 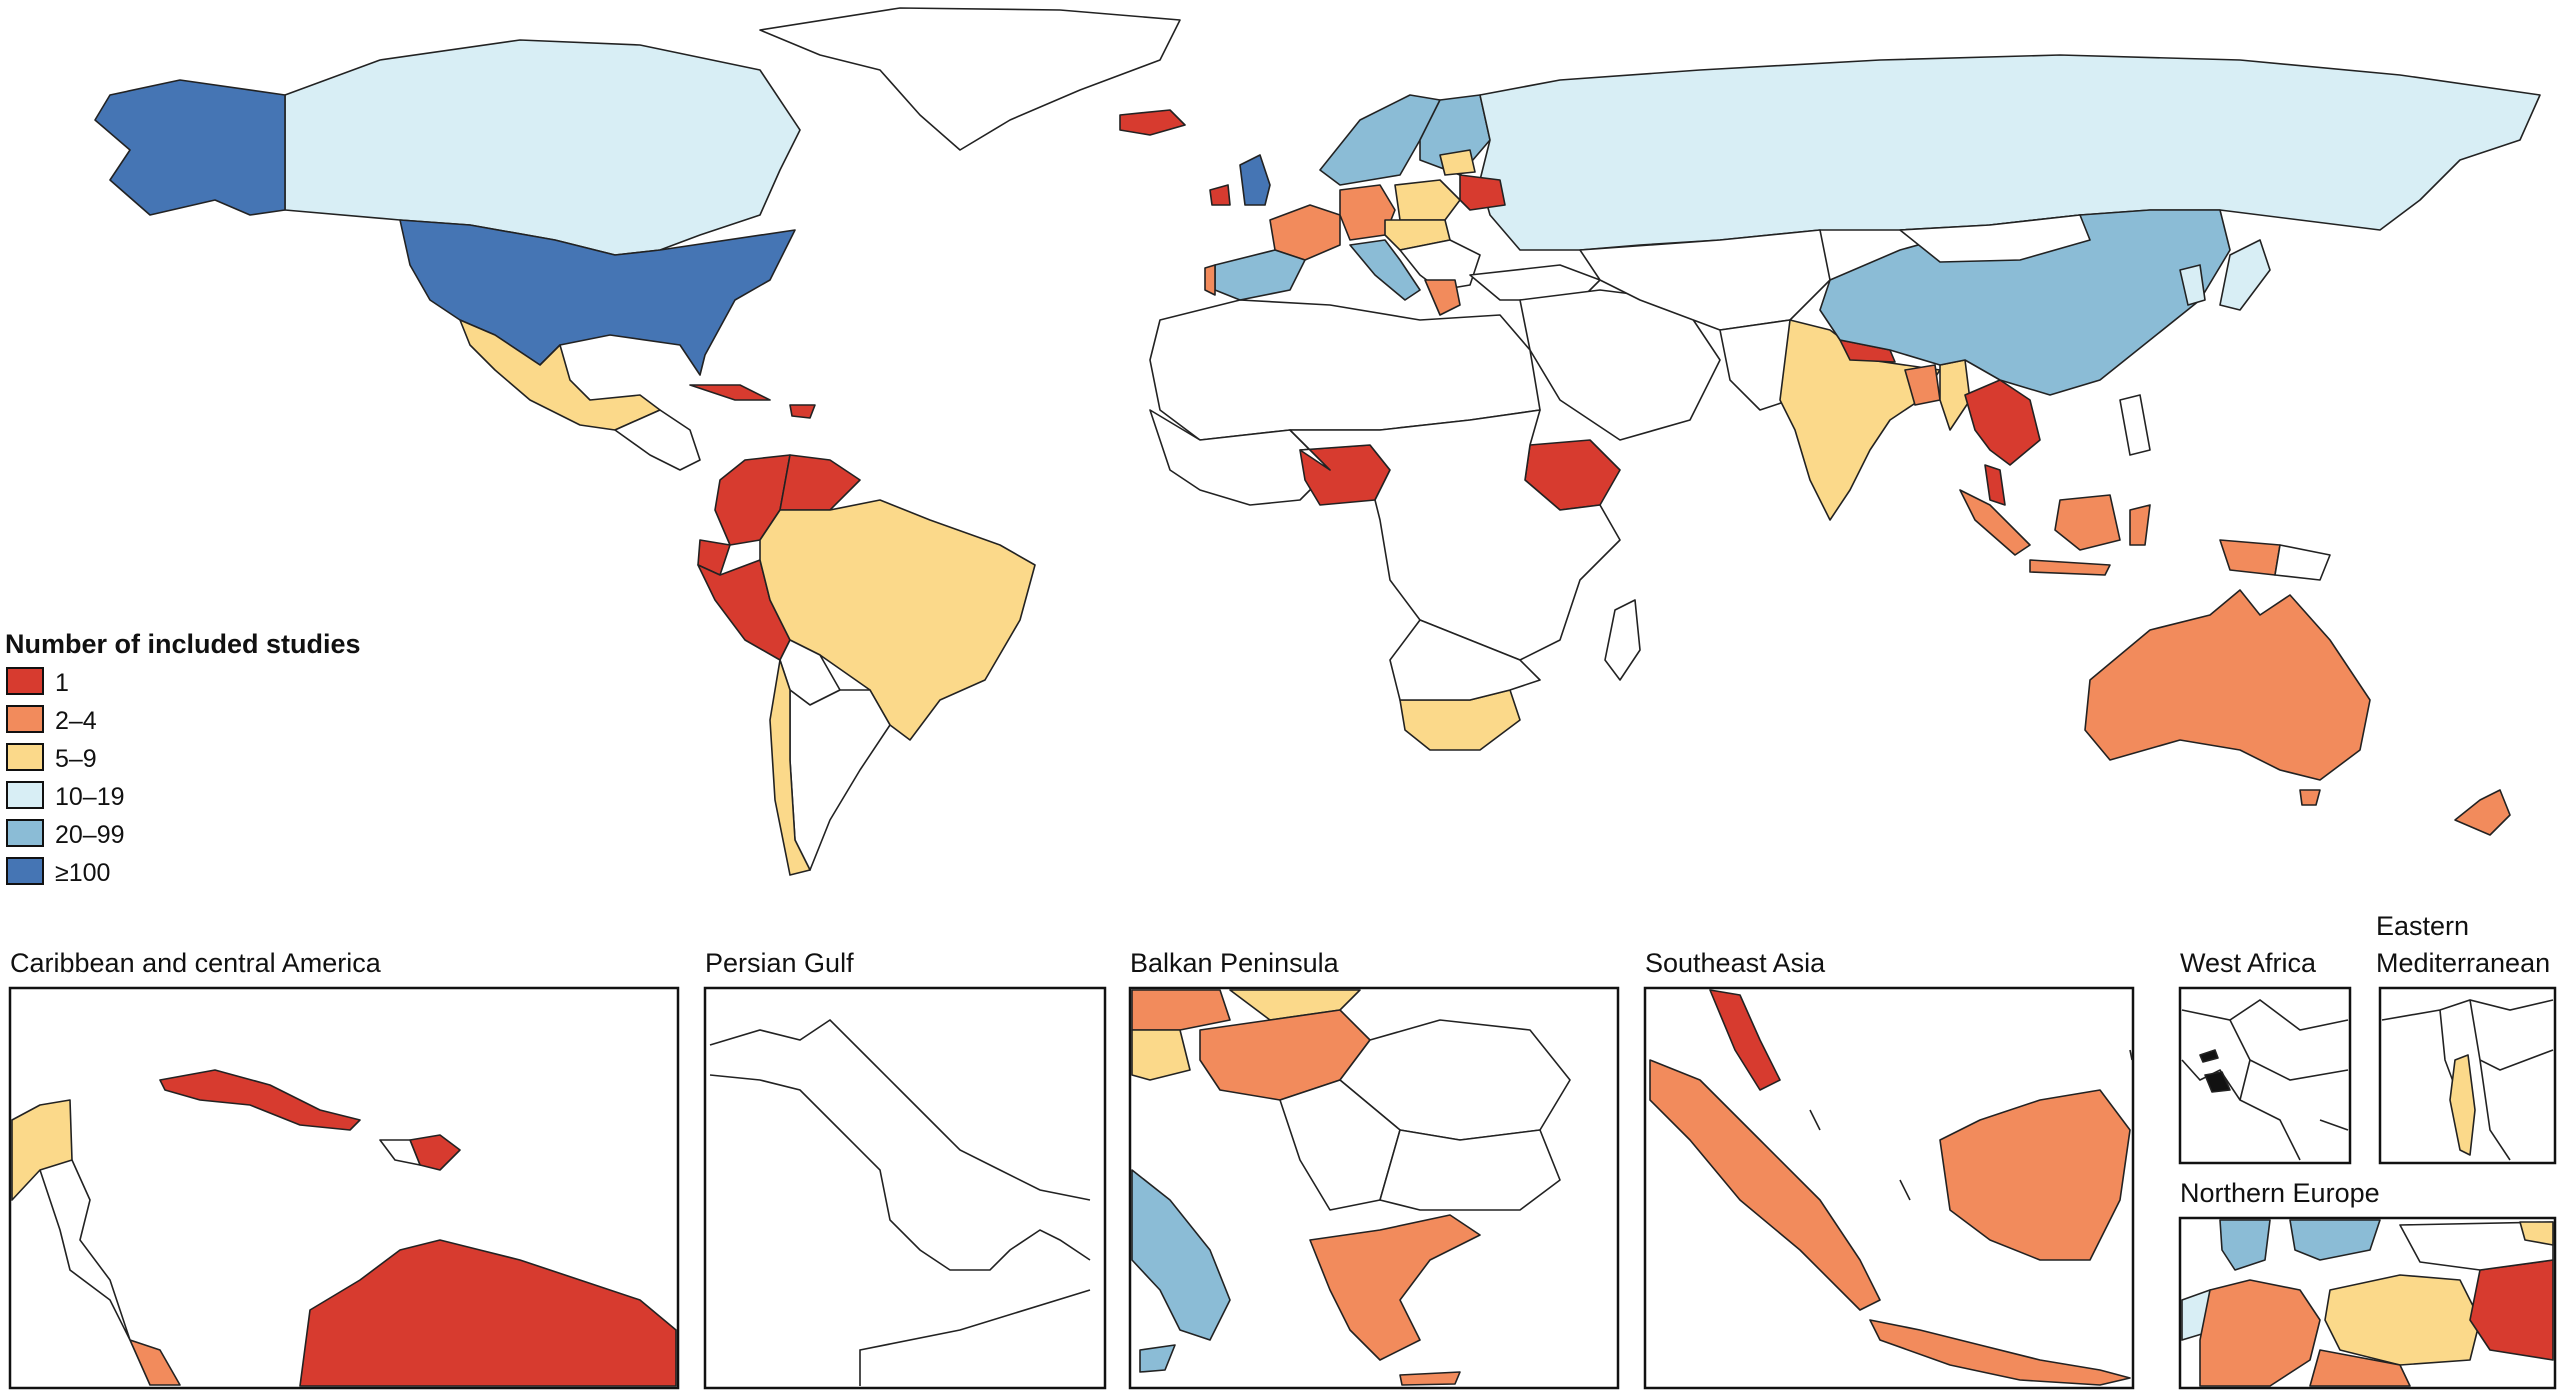 What do you see at coordinates (970, 79) in the screenshot?
I see `greenland` at bounding box center [970, 79].